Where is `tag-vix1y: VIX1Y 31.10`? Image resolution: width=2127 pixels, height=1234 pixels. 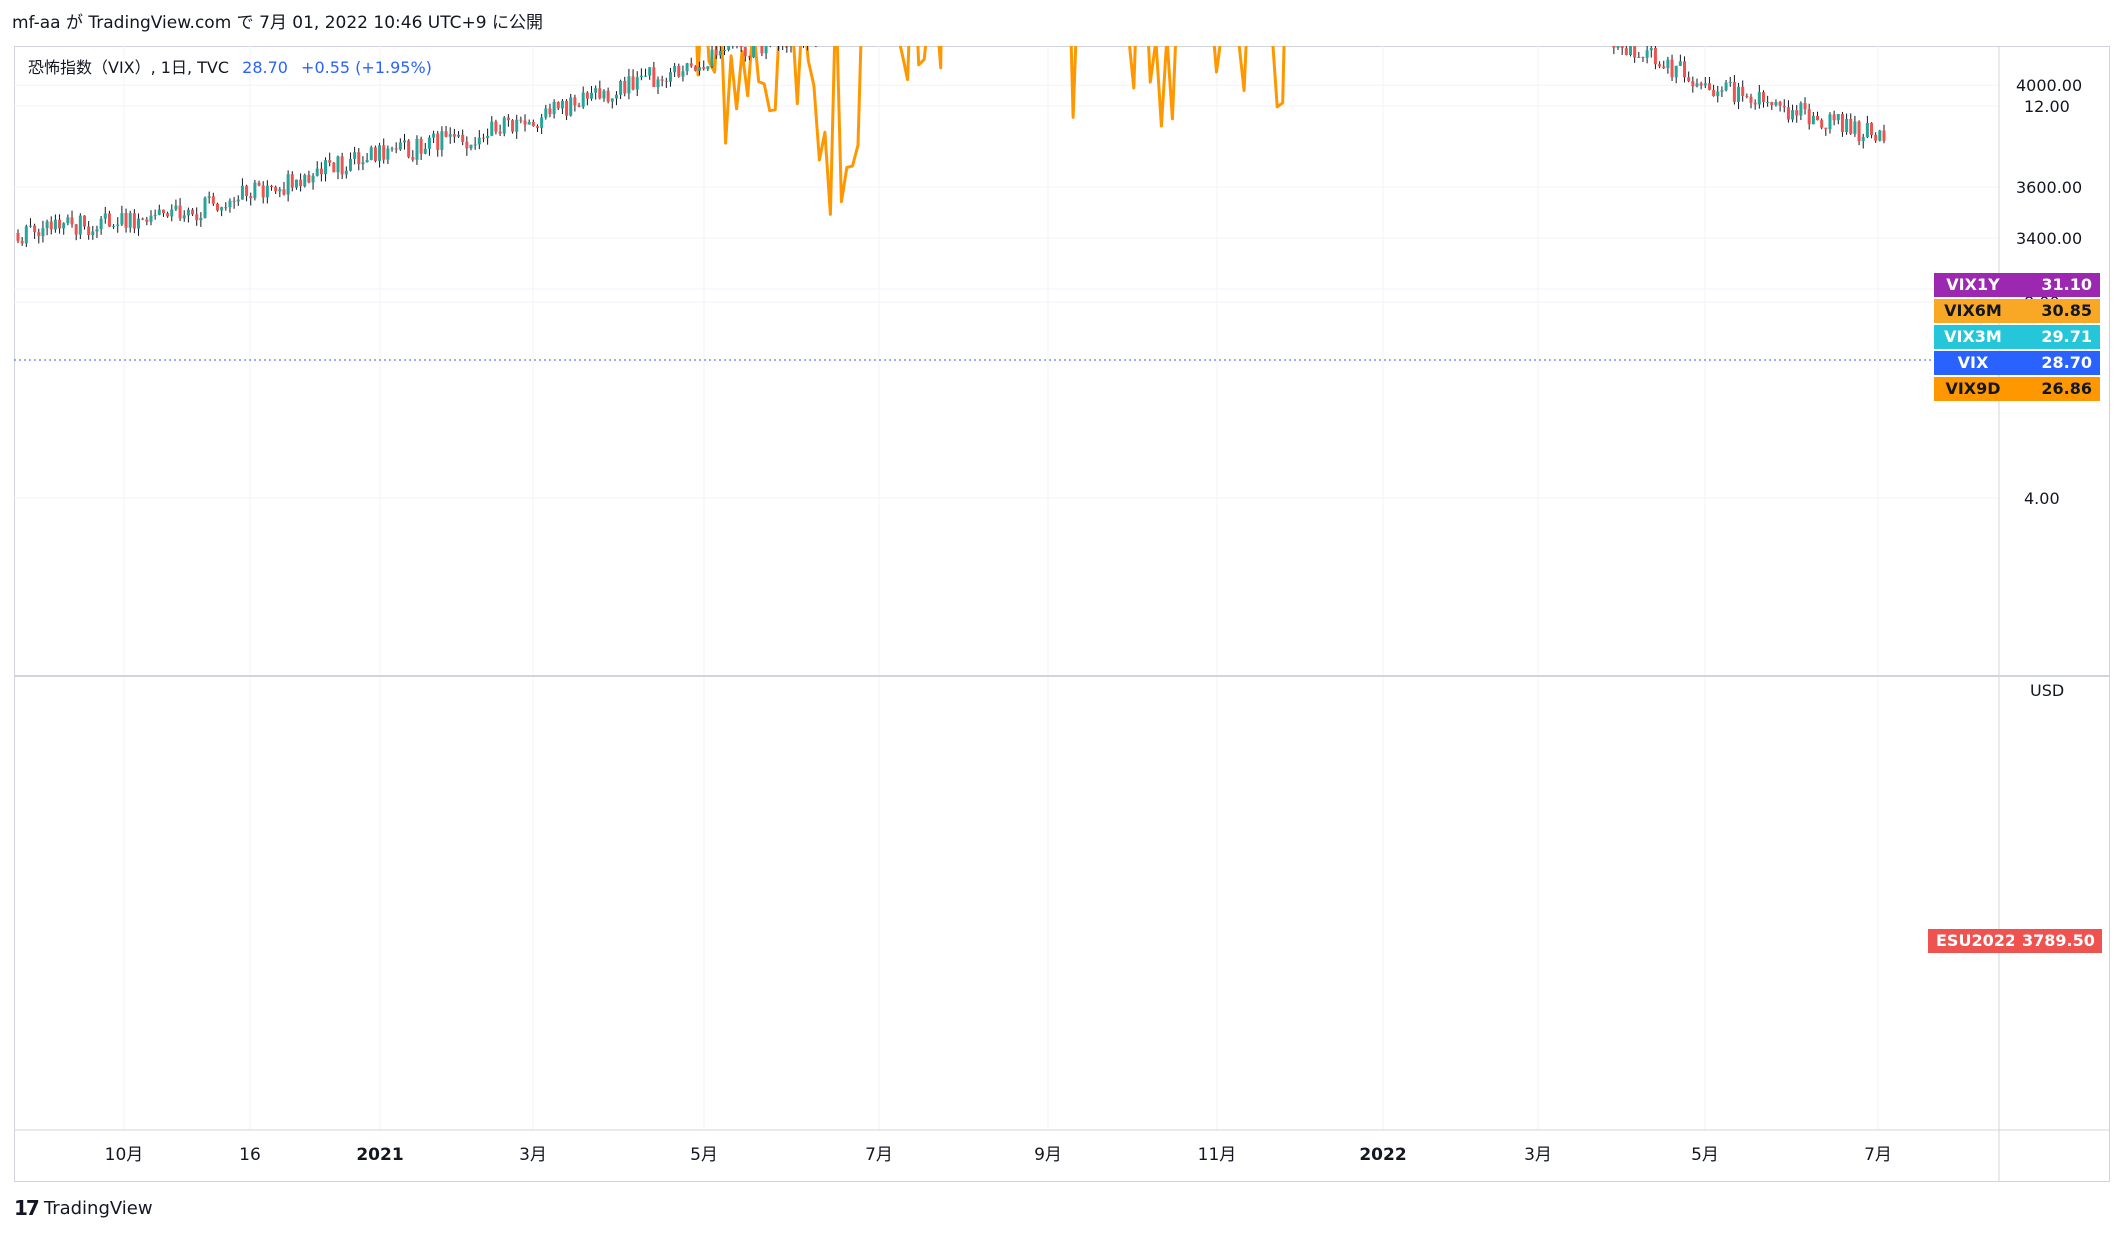 tag-vix1y: VIX1Y 31.10 is located at coordinates (2017, 285).